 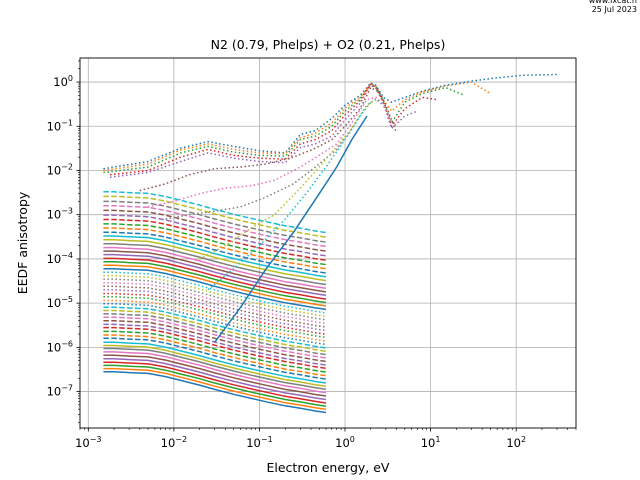 I want to click on y-tick-label: 10⁻⁷, so click(x=60, y=391).